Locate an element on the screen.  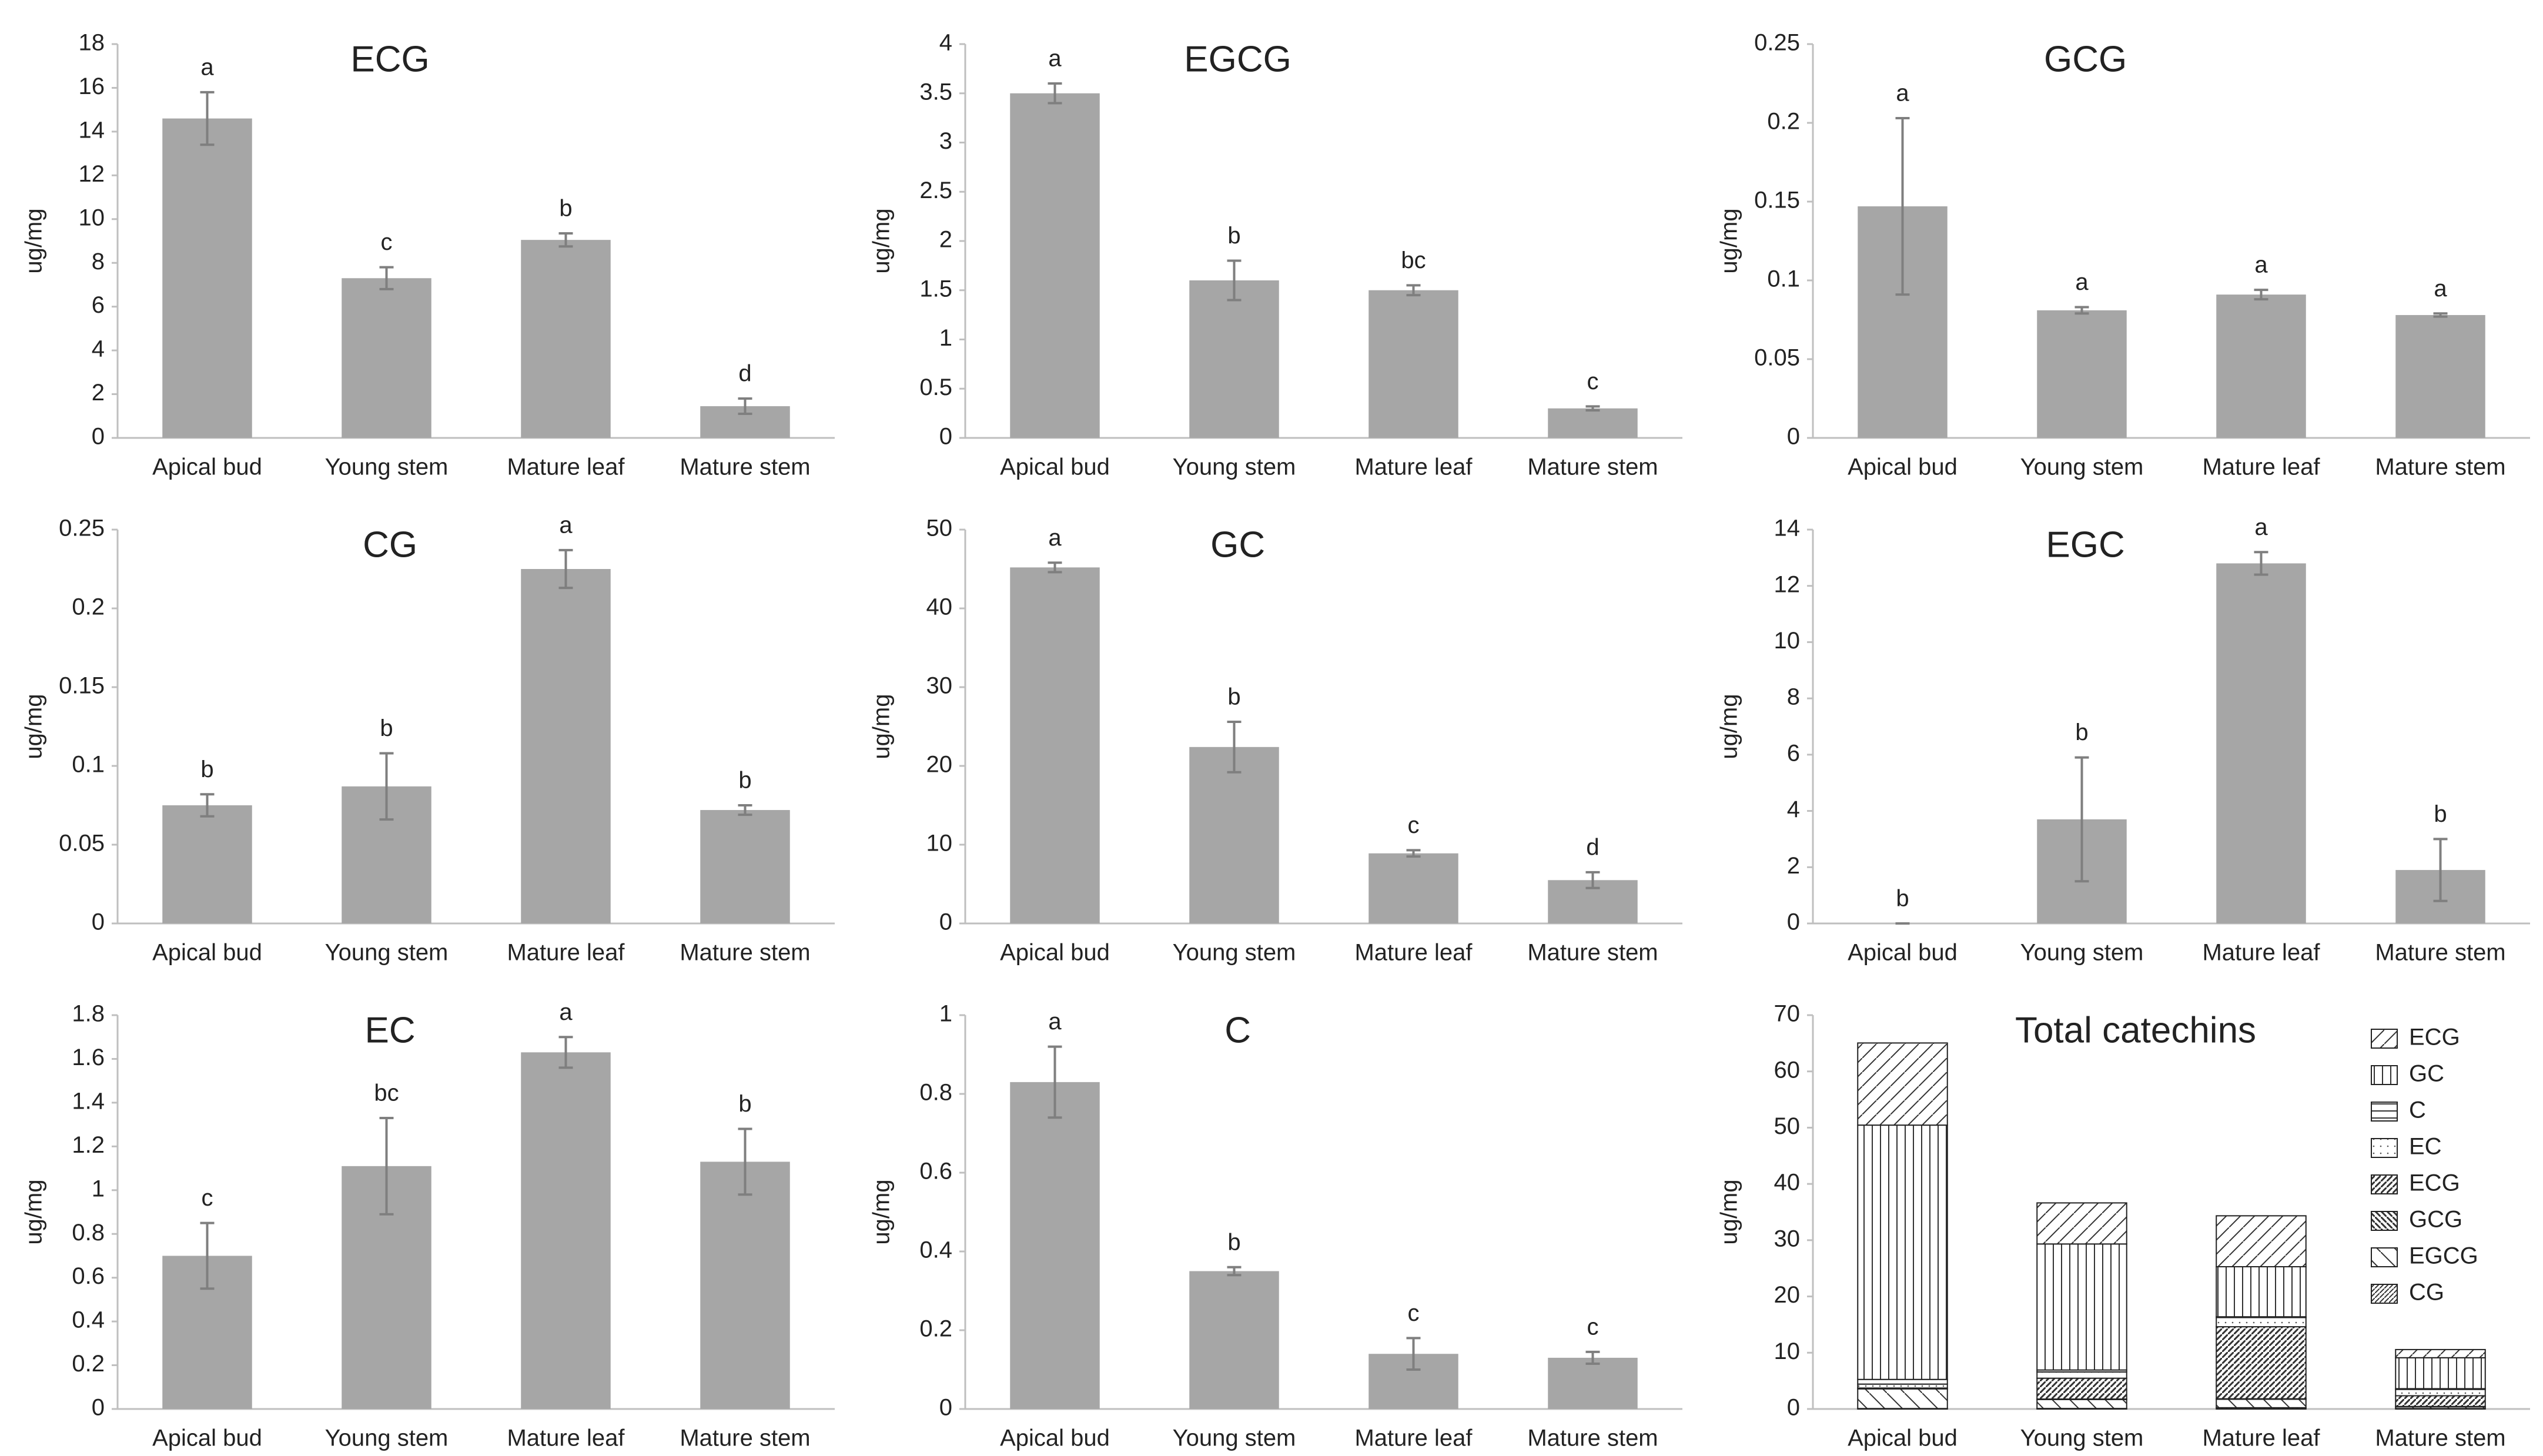
legend-label: GC is located at coordinates (2426, 1074).